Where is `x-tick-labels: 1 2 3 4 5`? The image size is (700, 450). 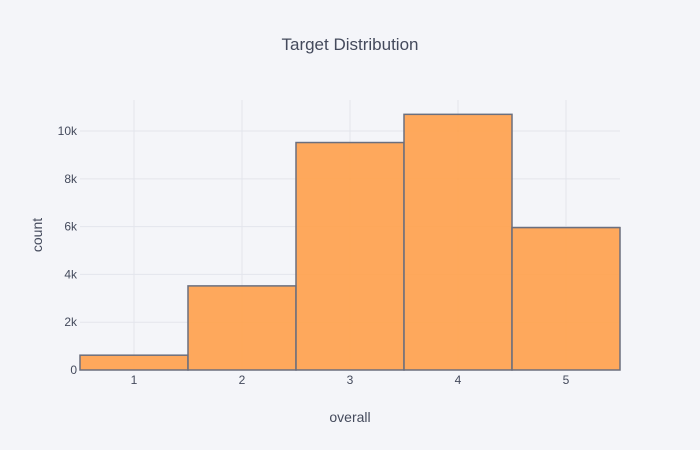
x-tick-labels: 1 2 3 4 5 is located at coordinates (350, 380).